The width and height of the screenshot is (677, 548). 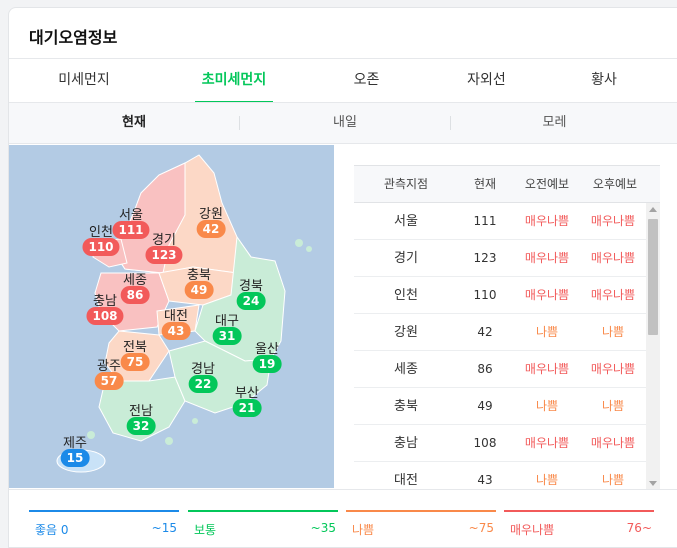 I want to click on table-row: 세종 86 매우나쁨 매우나쁨, so click(x=500, y=369).